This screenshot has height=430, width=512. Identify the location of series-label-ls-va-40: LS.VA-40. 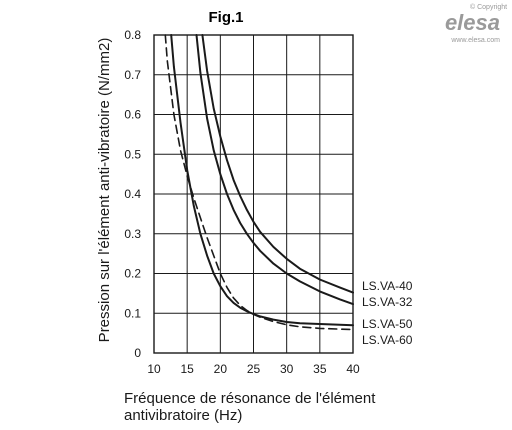
(387, 286).